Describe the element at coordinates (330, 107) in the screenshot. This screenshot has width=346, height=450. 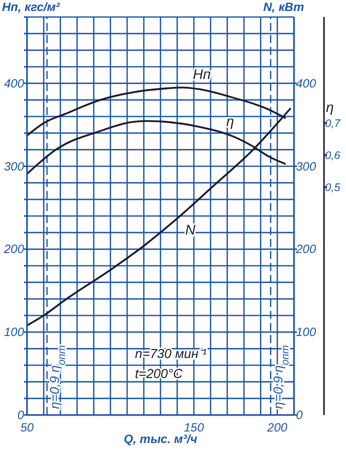
I see `y3-axis-title: η` at that location.